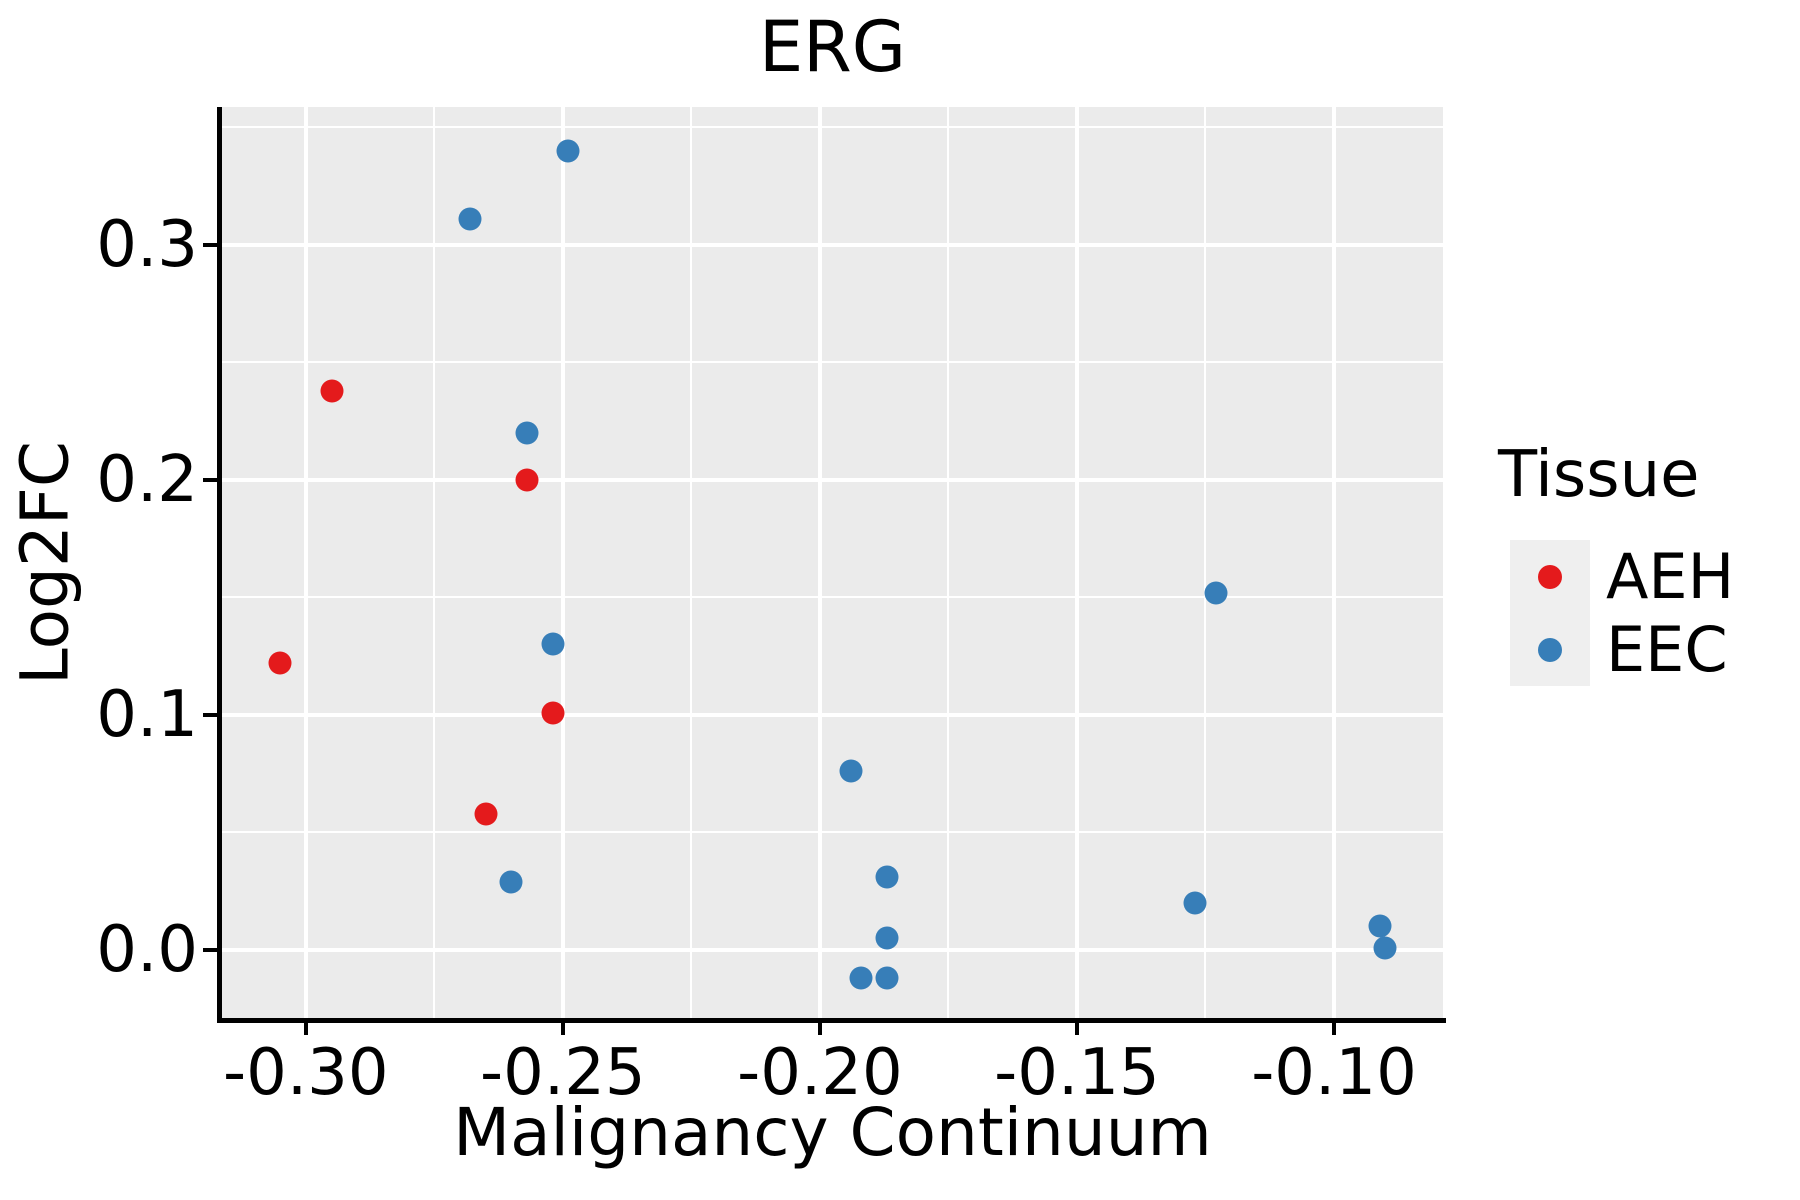  I want to click on legend-title: Tissue, so click(1599, 475).